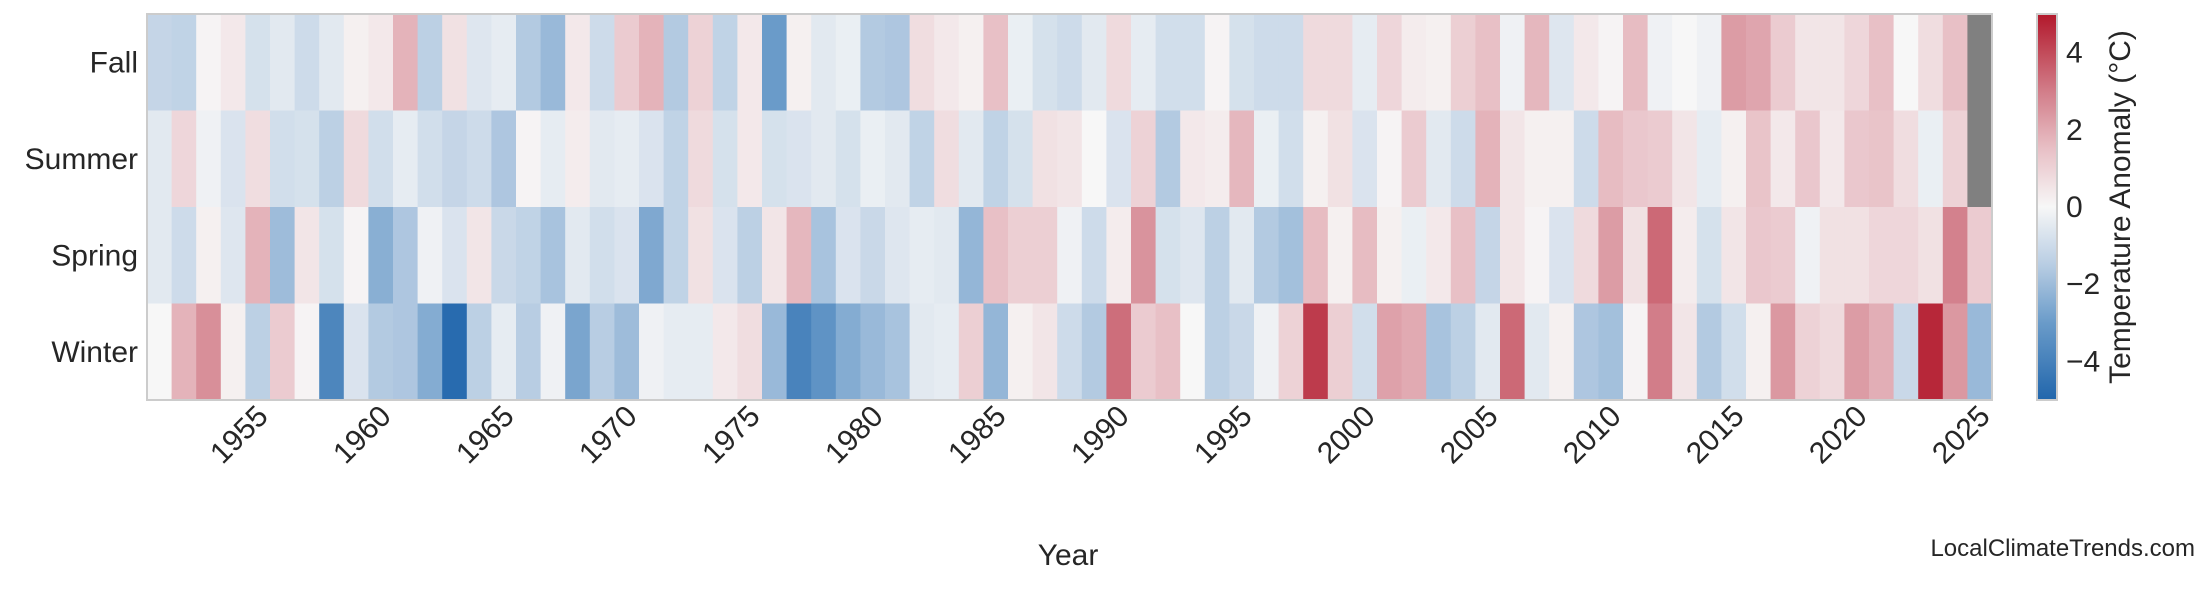 The image size is (2200, 590). What do you see at coordinates (731, 435) in the screenshot?
I see `x-tick-label: 1975` at bounding box center [731, 435].